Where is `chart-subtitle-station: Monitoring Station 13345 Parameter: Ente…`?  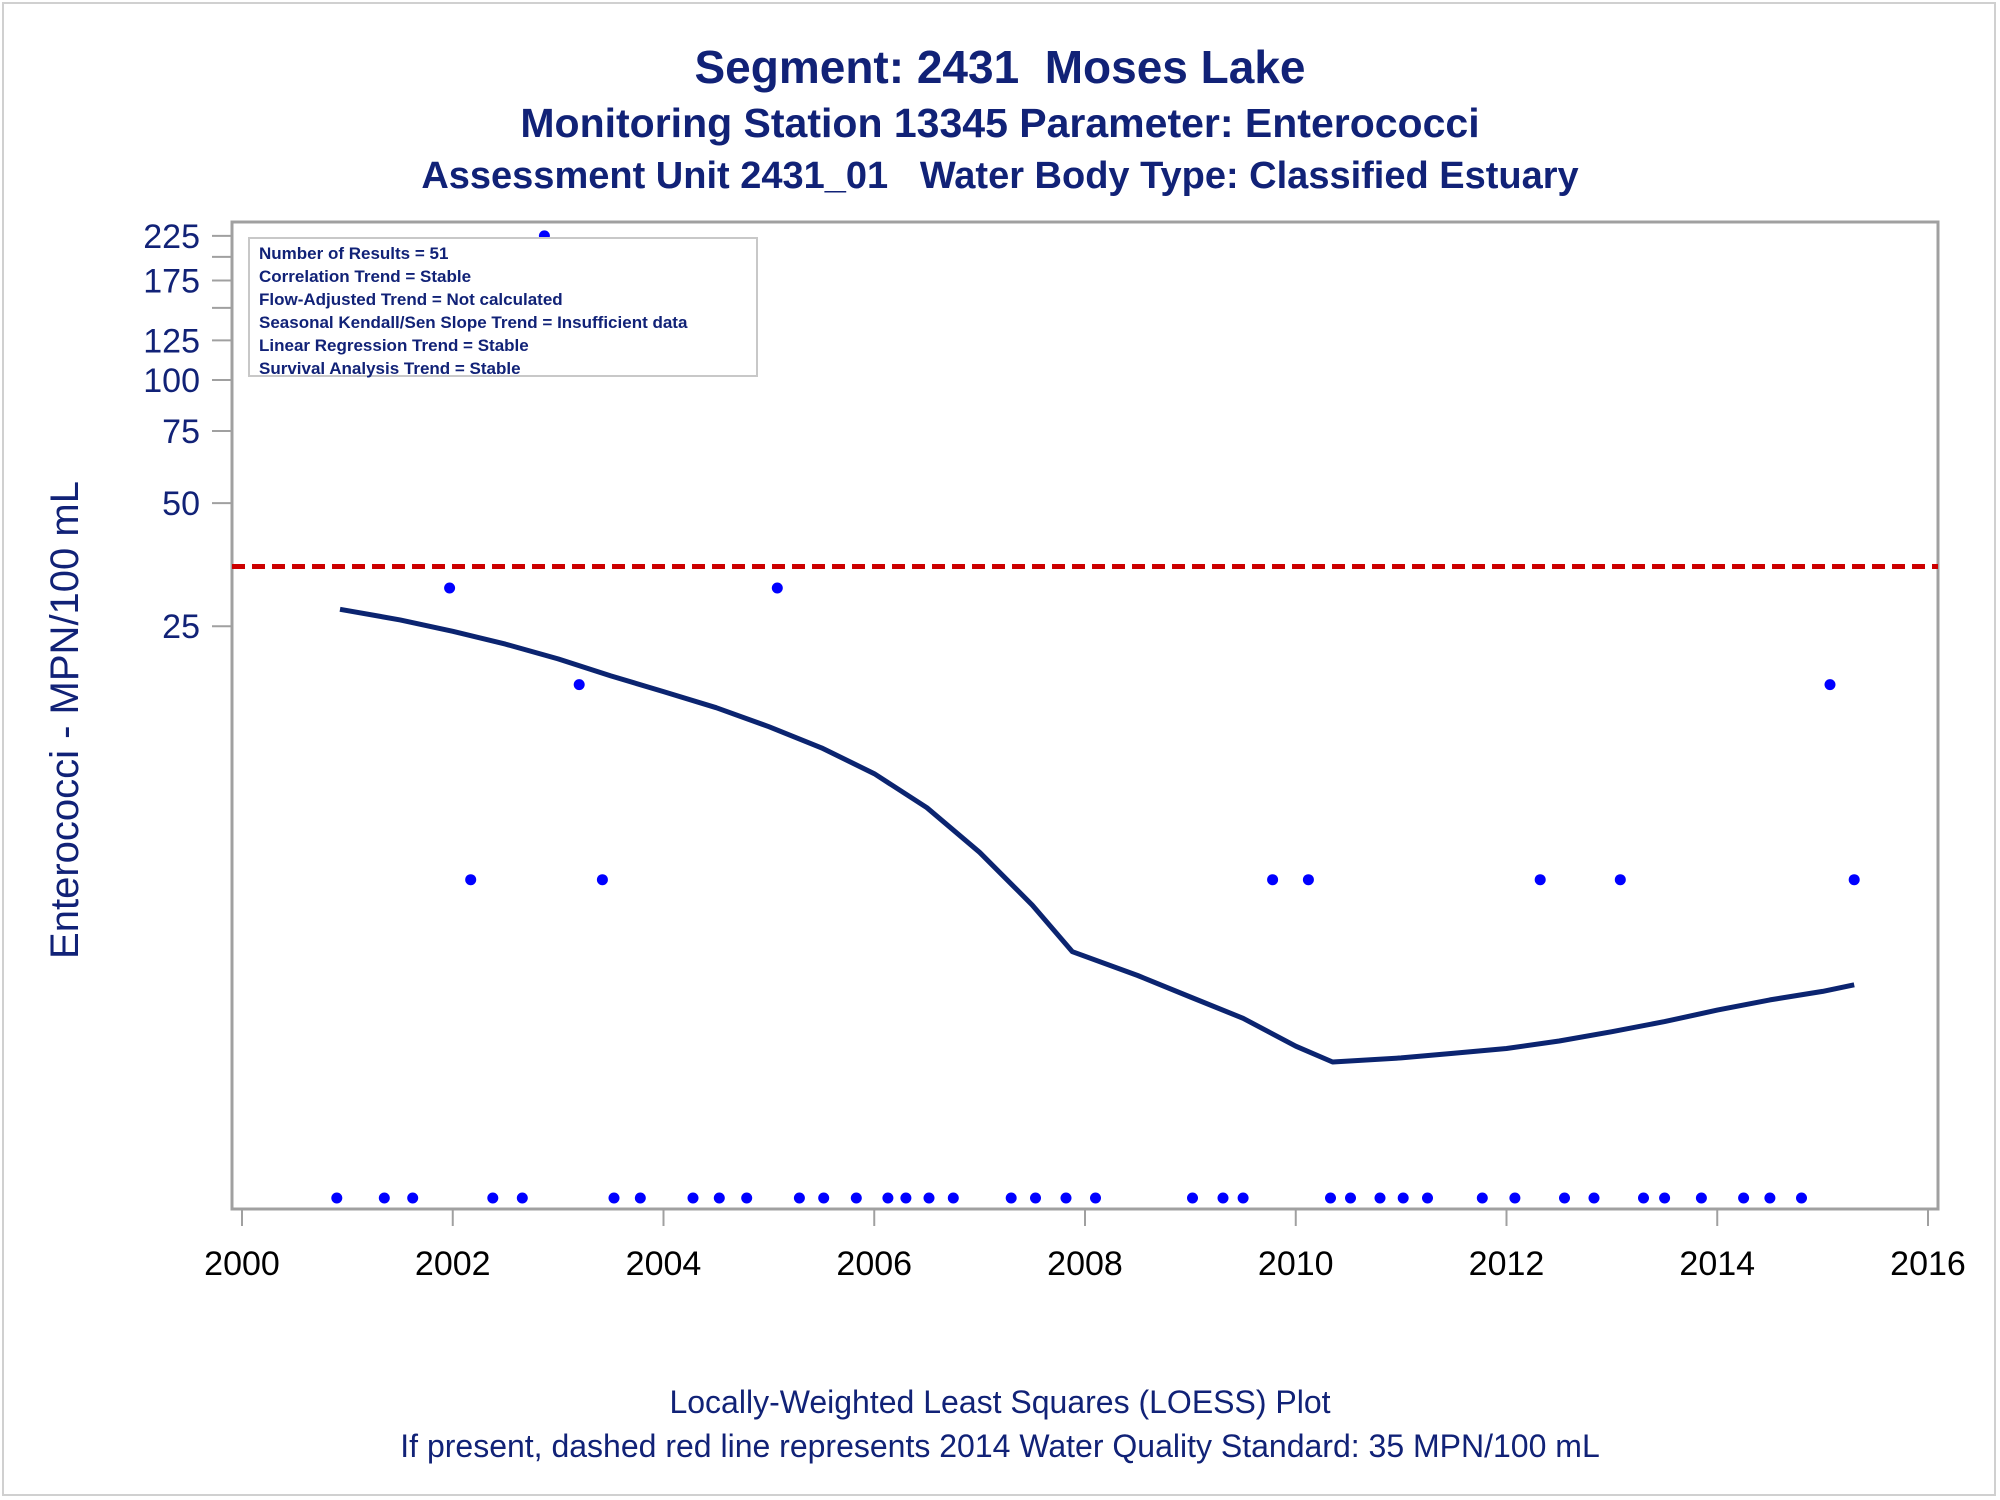
chart-subtitle-station: Monitoring Station 13345 Parameter: Ente… is located at coordinates (1000, 123).